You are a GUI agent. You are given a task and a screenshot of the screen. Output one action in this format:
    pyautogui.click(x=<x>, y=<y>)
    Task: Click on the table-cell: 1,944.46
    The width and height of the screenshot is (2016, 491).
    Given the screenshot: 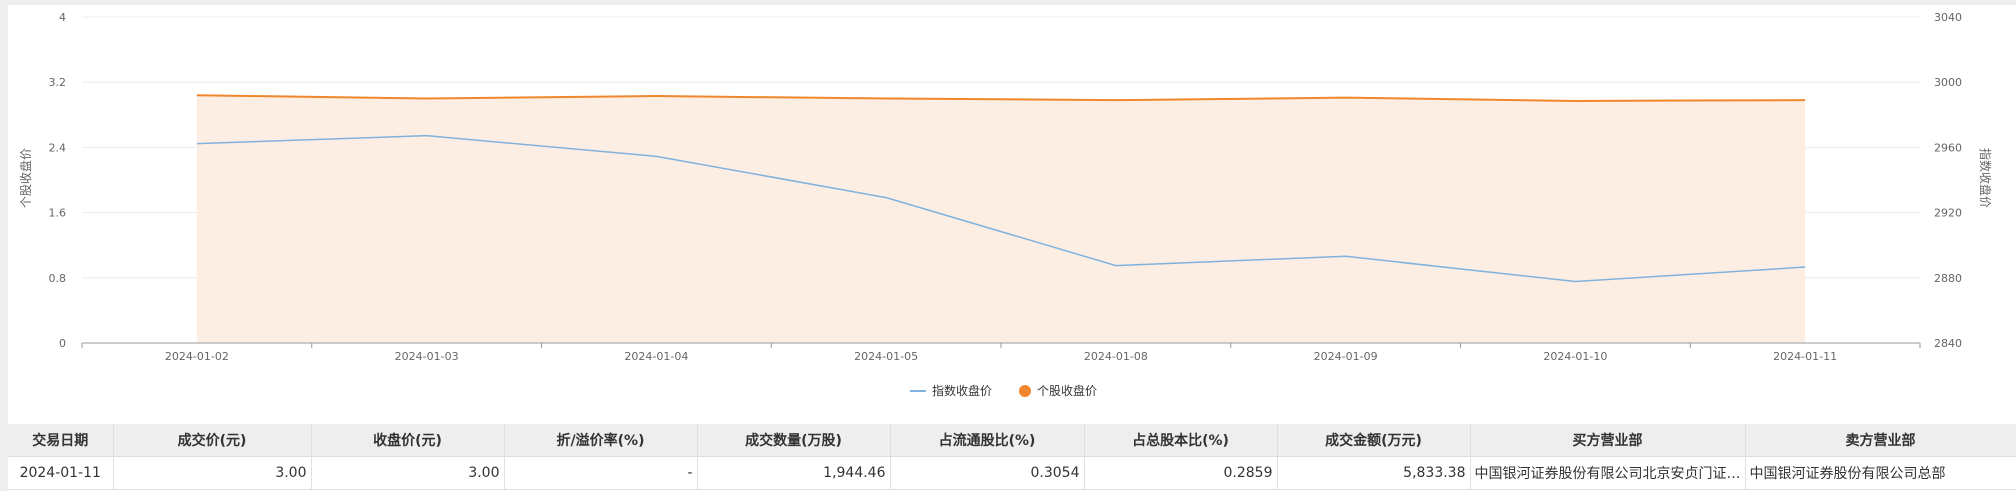 What is the action you would take?
    pyautogui.click(x=794, y=473)
    